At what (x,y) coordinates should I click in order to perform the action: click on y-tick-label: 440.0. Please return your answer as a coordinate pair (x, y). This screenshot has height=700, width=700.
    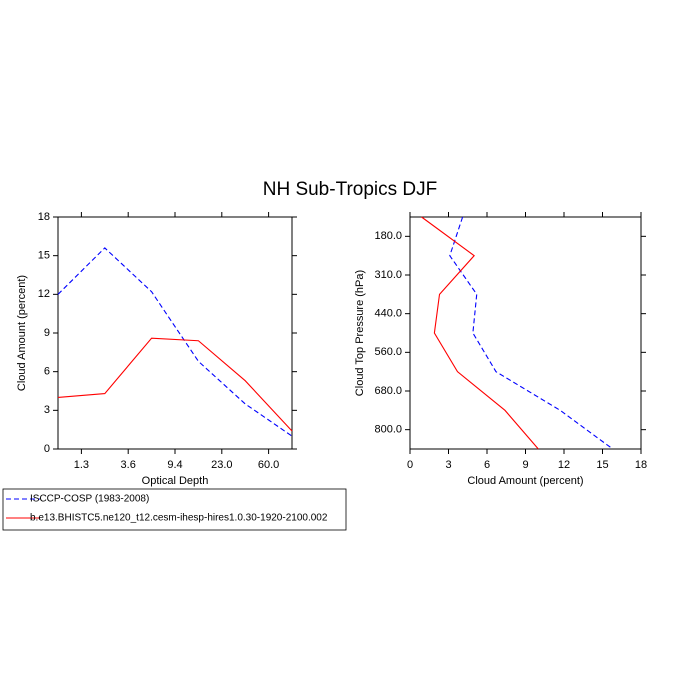
    Looking at the image, I should click on (388, 314).